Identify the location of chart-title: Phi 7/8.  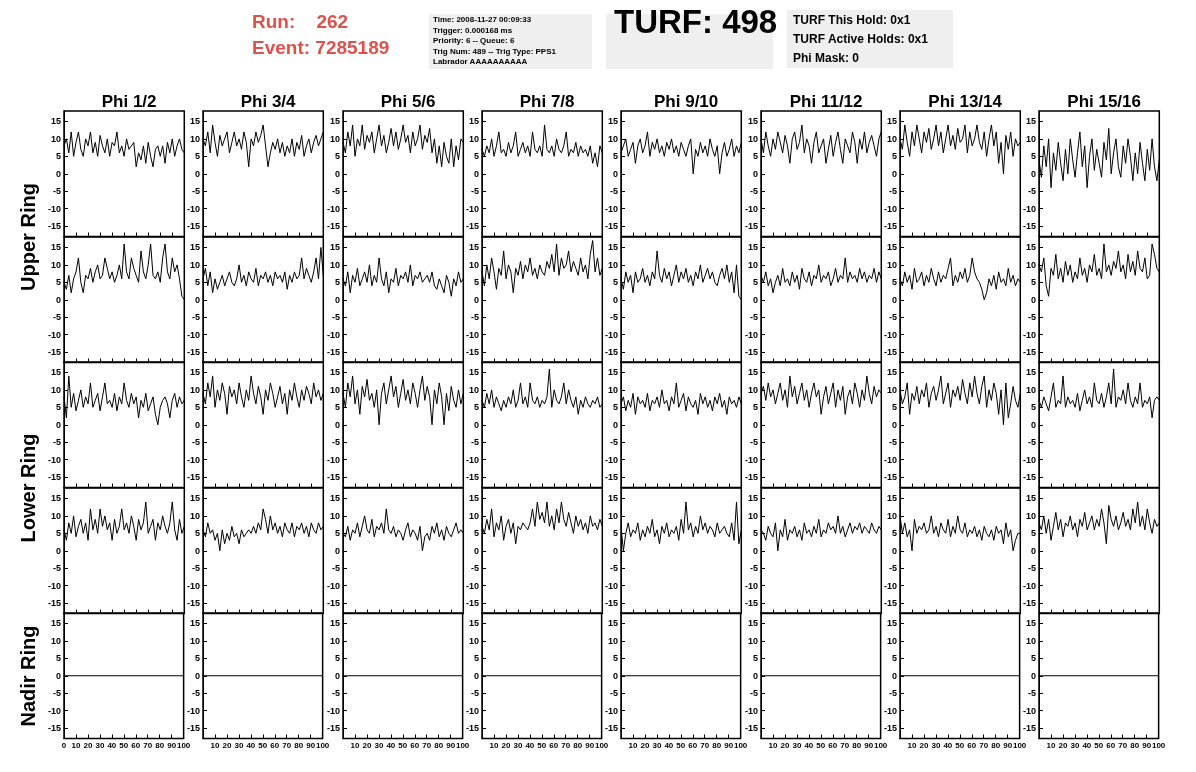
(547, 101).